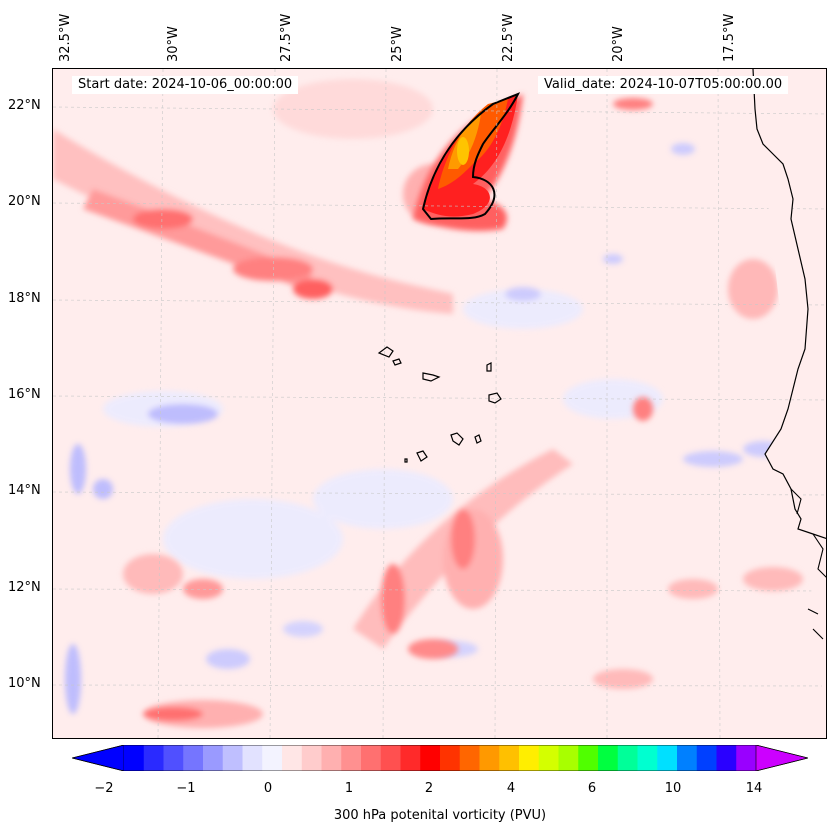  Describe the element at coordinates (104, 788) in the screenshot. I see `colorbar-tick--2: −2` at that location.